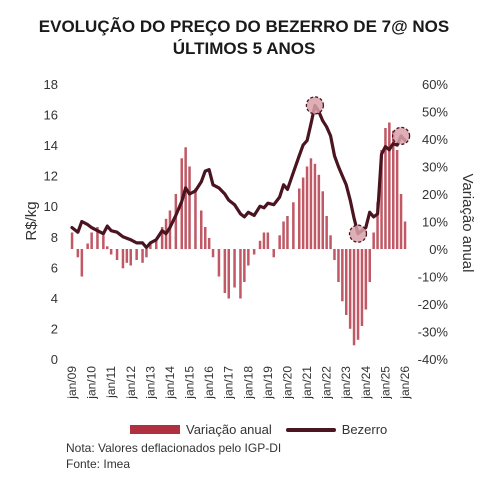  What do you see at coordinates (111, 382) in the screenshot?
I see `x-tick-label: jan/11` at bounding box center [111, 382].